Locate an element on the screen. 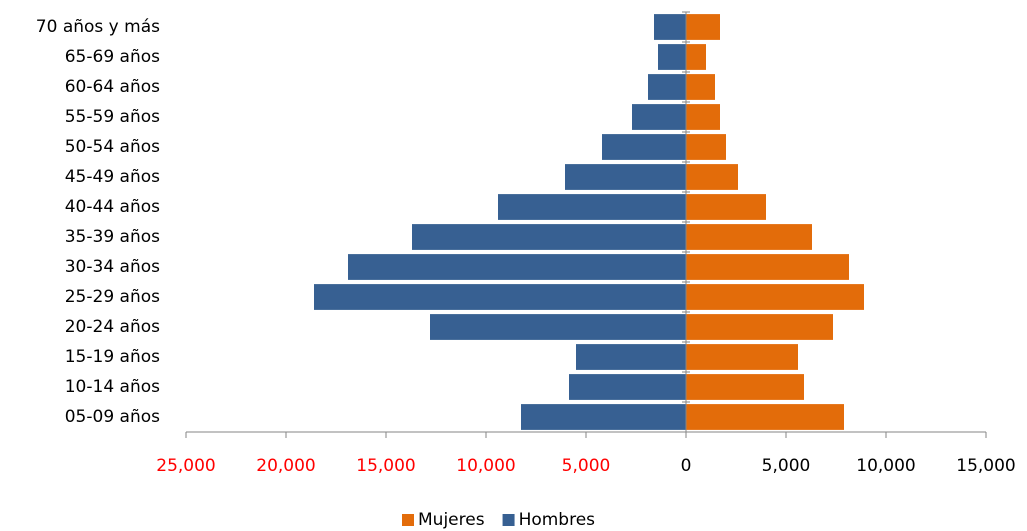  y-tick-label: 20-24 años is located at coordinates (112, 327).